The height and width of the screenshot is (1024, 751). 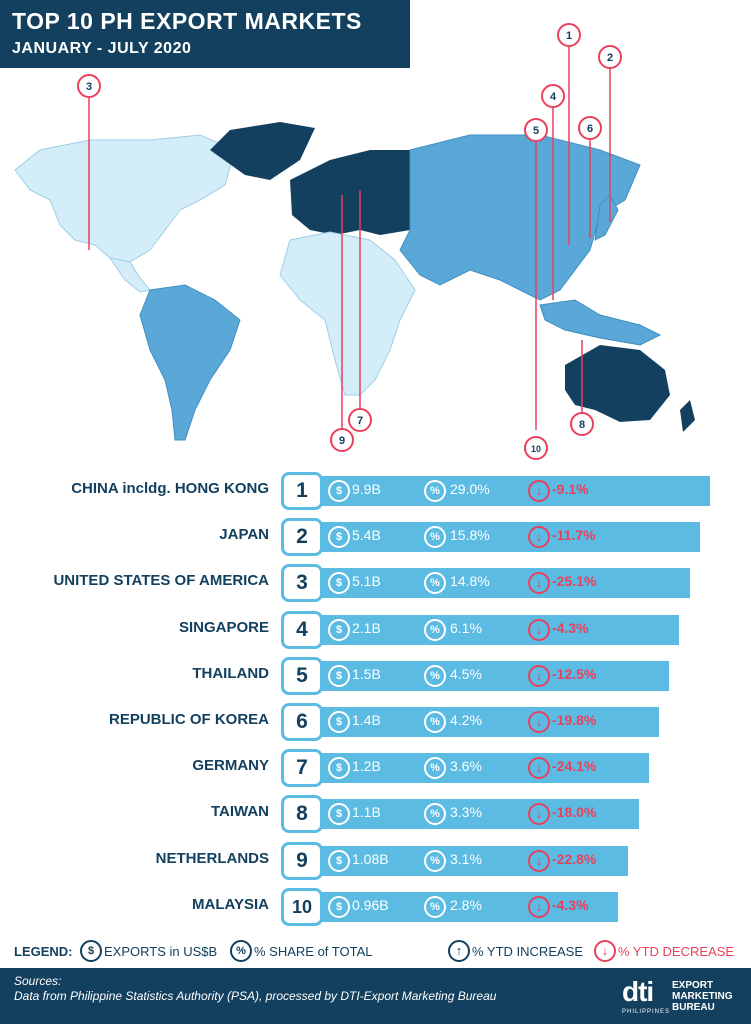 What do you see at coordinates (470, 581) in the screenshot?
I see `share-value: 14.8%` at bounding box center [470, 581].